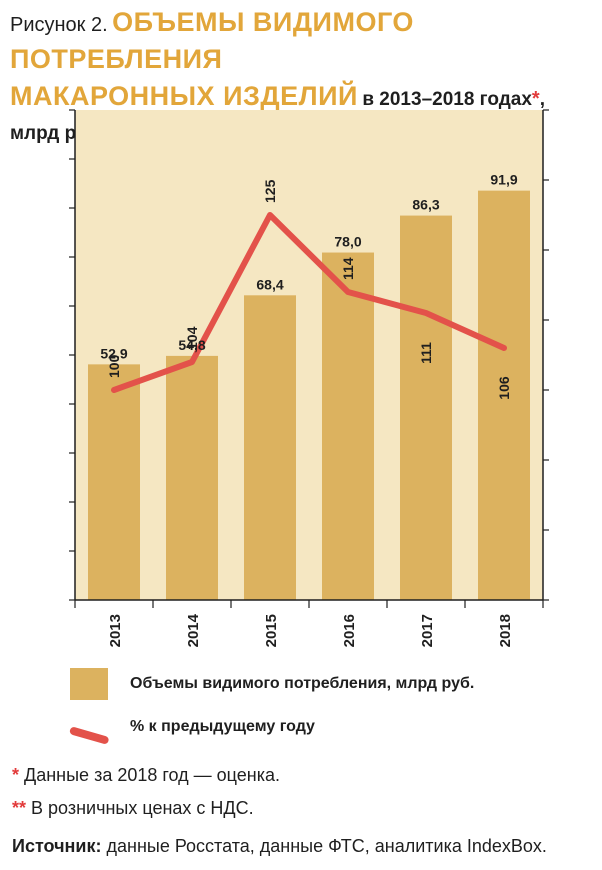 This screenshot has width=602, height=870. I want to click on legend-item-line: % к предыдущему году, so click(192, 727).